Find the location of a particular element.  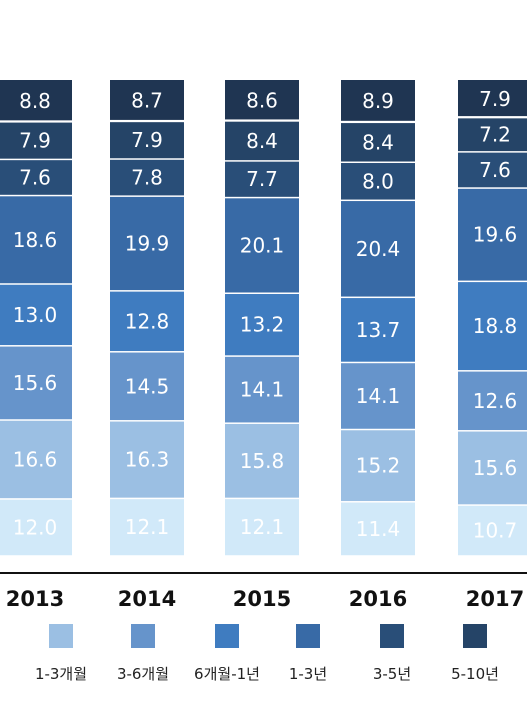

legend-label: 6개월-1년 is located at coordinates (227, 674).